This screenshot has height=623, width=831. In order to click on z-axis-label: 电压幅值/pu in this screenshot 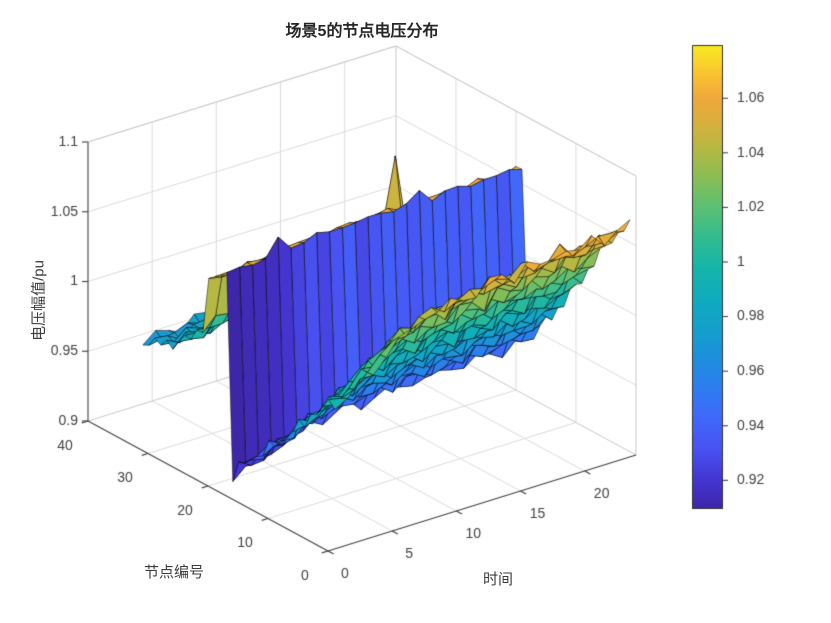, I will do `click(39, 300)`.